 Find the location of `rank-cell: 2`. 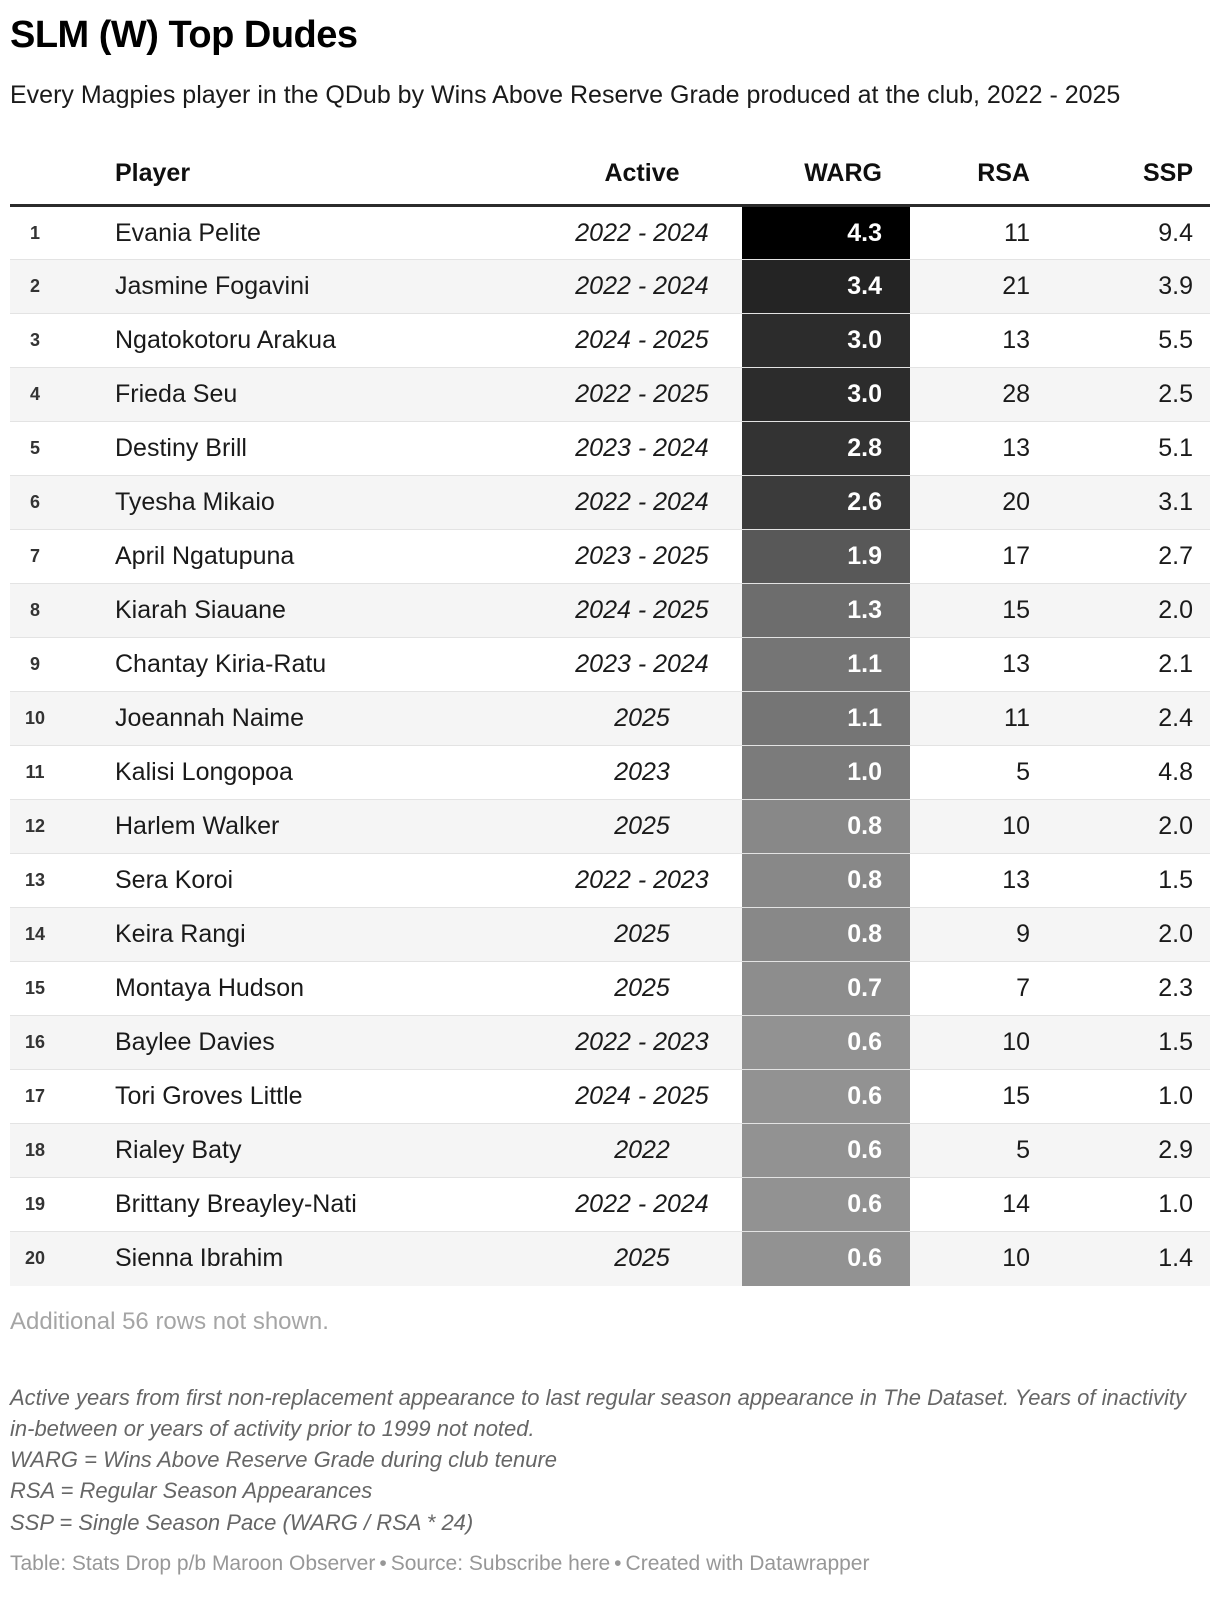

rank-cell: 2 is located at coordinates (35, 287).